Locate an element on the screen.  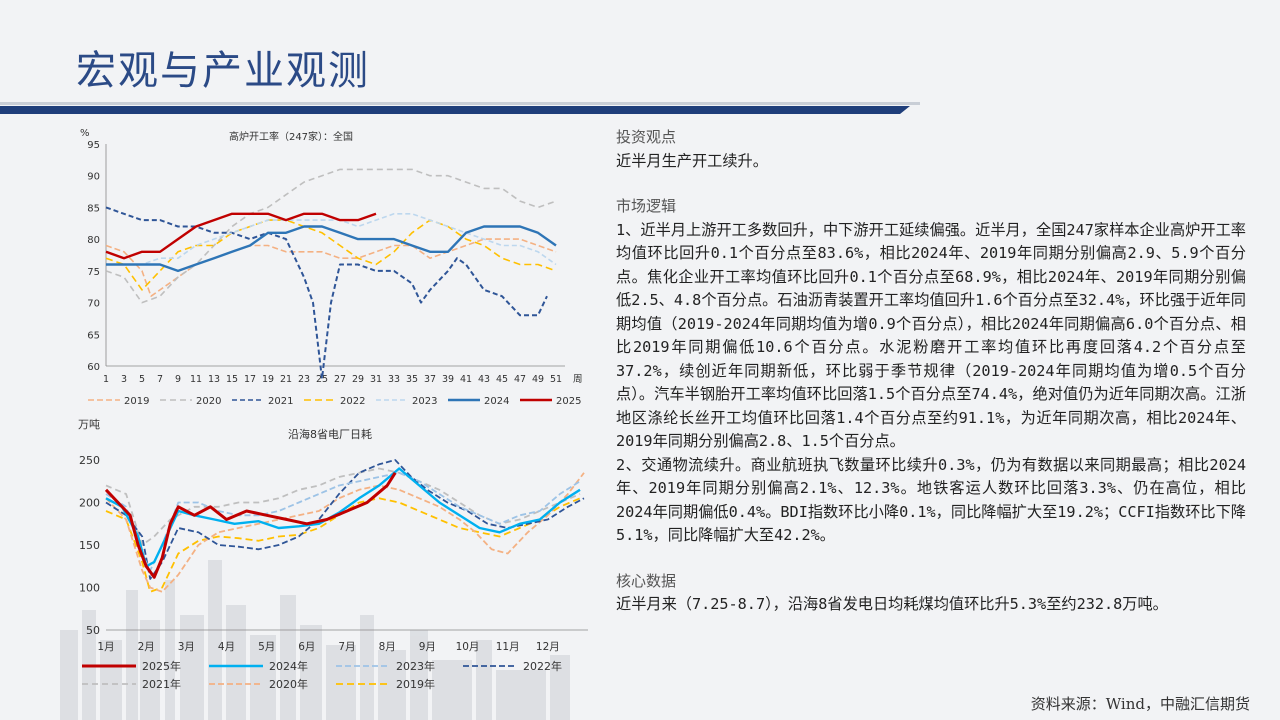
chart1-series-2023 is located at coordinates (331, 239).